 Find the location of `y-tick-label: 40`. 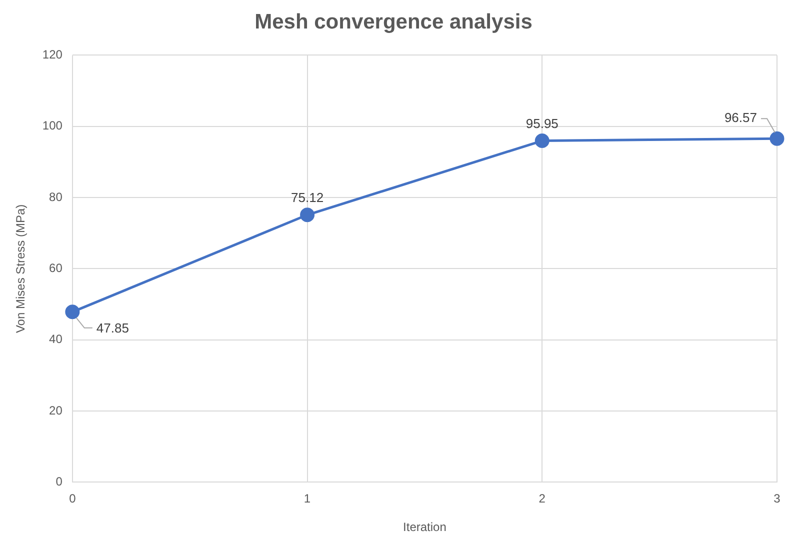

y-tick-label: 40 is located at coordinates (56, 339).